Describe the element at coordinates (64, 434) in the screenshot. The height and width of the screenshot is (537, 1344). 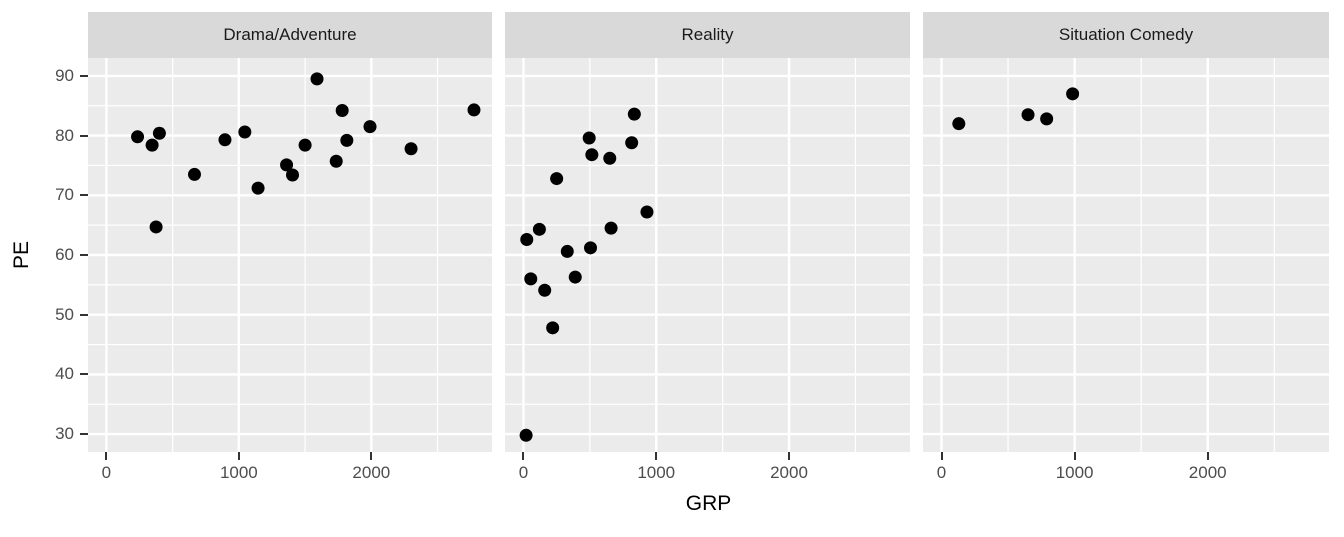
I see `y-axis-tick-label: 30` at that location.